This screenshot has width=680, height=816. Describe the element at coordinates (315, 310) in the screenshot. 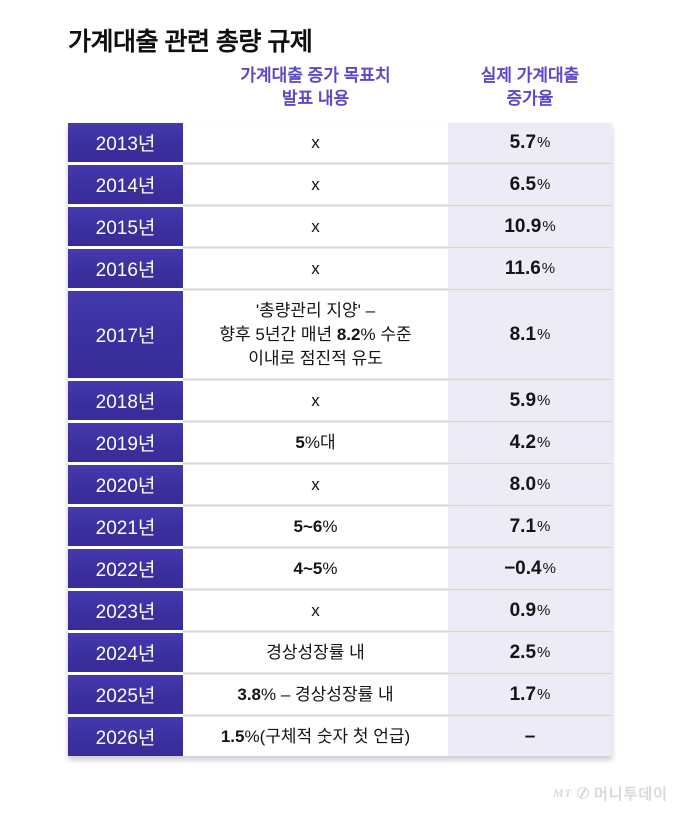

I see `target-line: '총량관리 지양' –` at that location.